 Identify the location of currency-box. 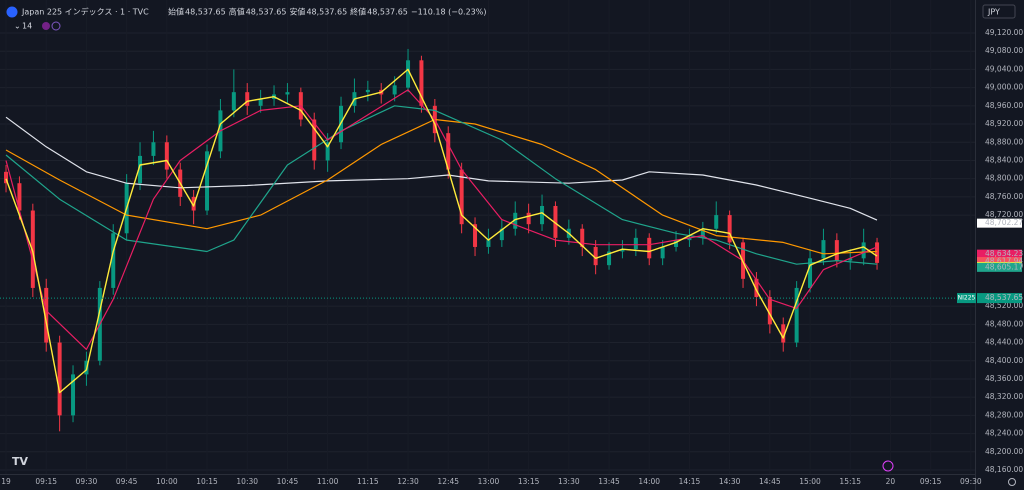
(999, 11).